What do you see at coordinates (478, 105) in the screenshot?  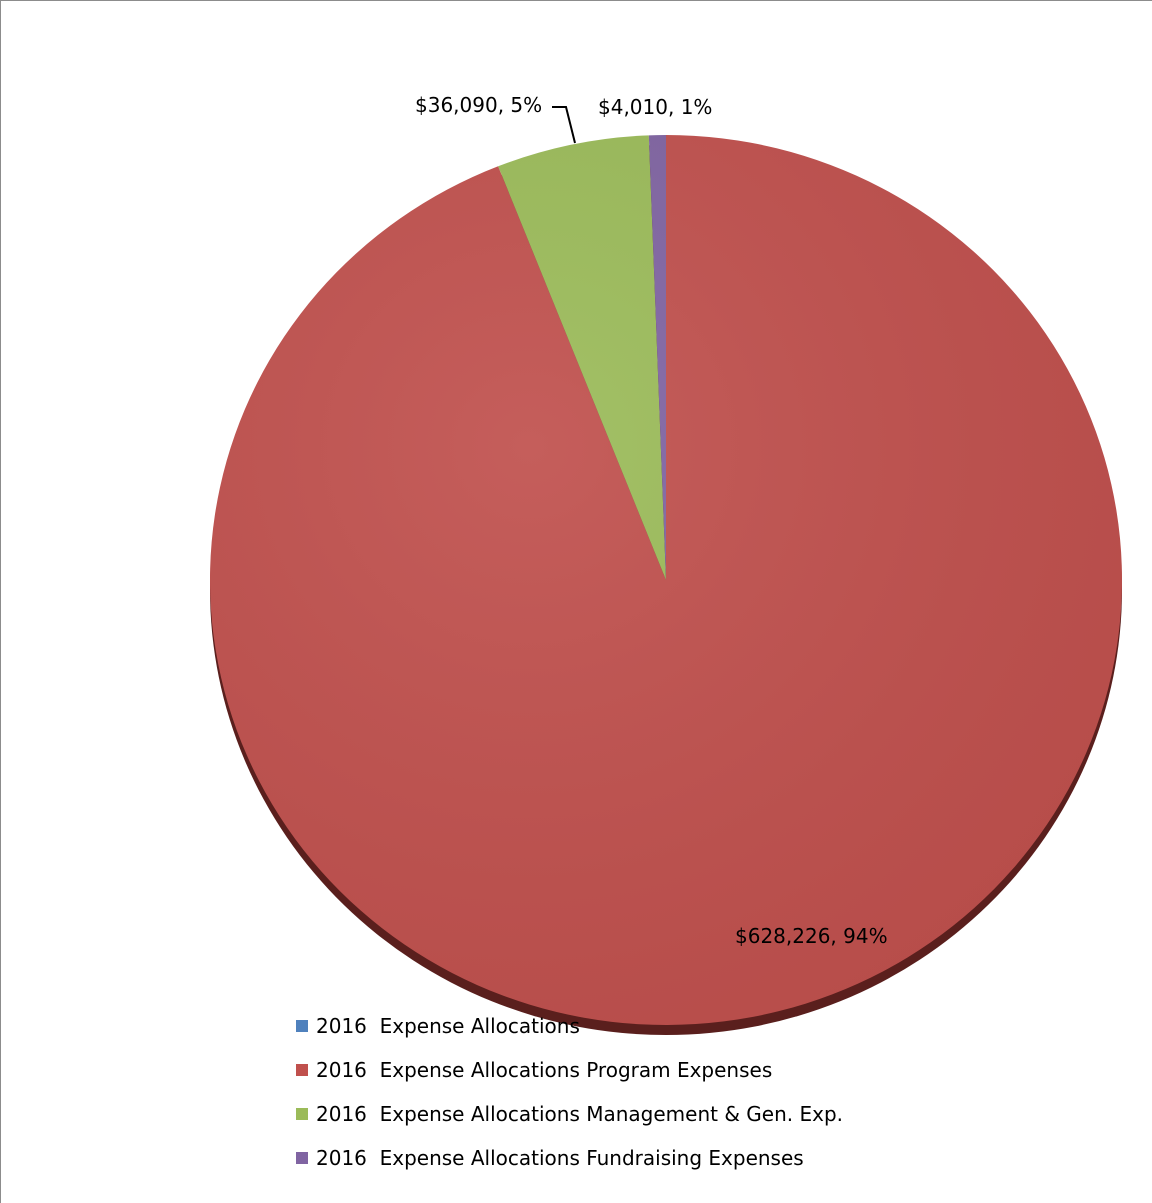 I see `data-label-management: $36,090, 5%` at bounding box center [478, 105].